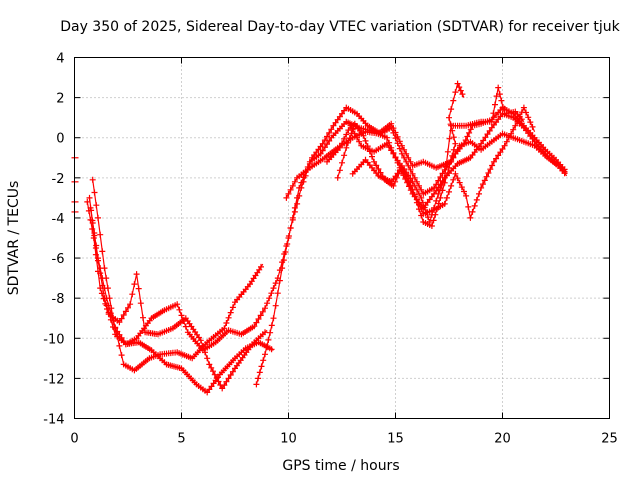 This screenshot has height=480, width=640. What do you see at coordinates (60, 139) in the screenshot?
I see `y-tick-label: 0` at bounding box center [60, 139].